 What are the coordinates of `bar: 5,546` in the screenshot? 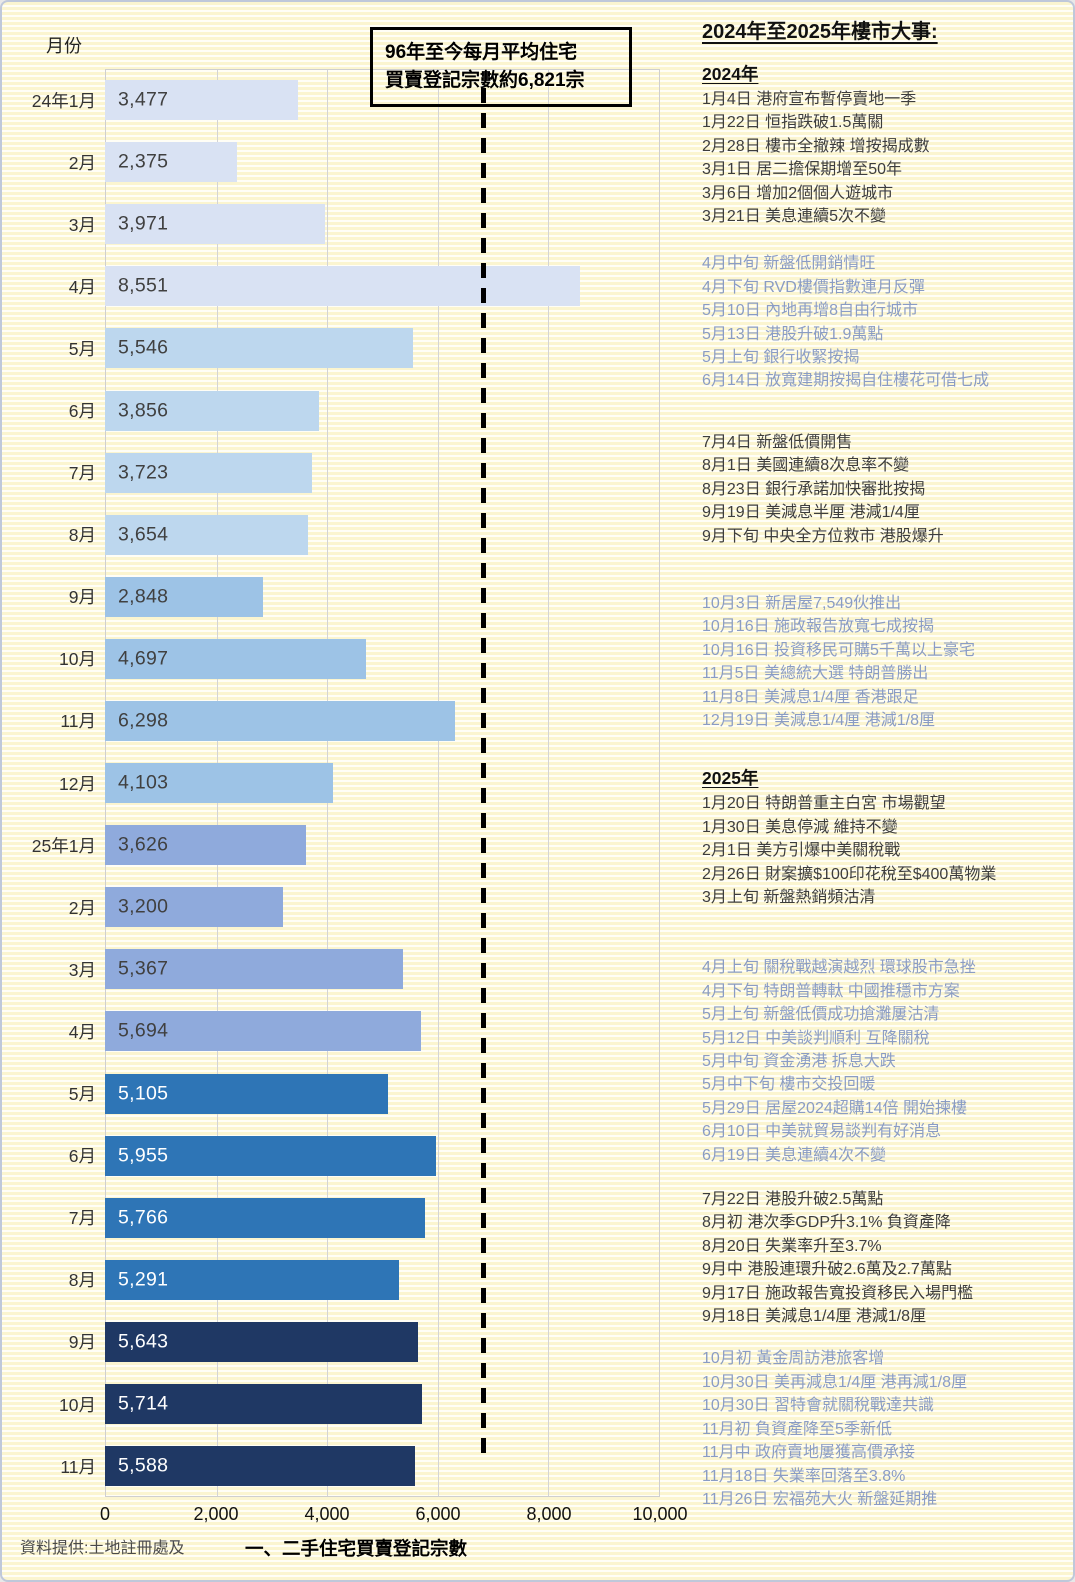 It's located at (259, 348).